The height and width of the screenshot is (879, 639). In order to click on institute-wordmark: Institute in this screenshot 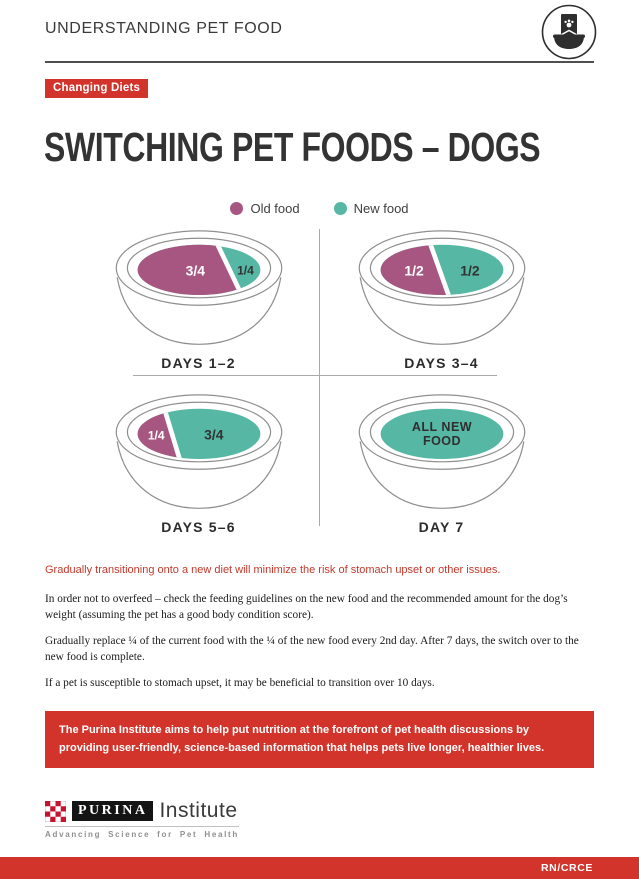, I will do `click(198, 810)`.